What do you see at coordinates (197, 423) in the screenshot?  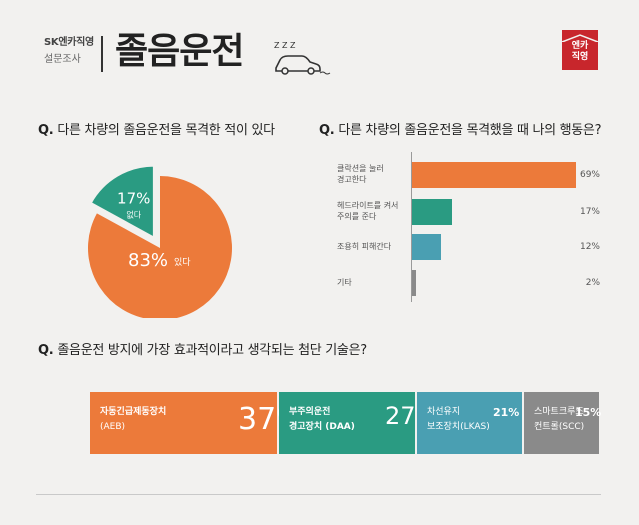 I see `stacked-segment: 자동긴급제동장치 (AEB) 37%` at bounding box center [197, 423].